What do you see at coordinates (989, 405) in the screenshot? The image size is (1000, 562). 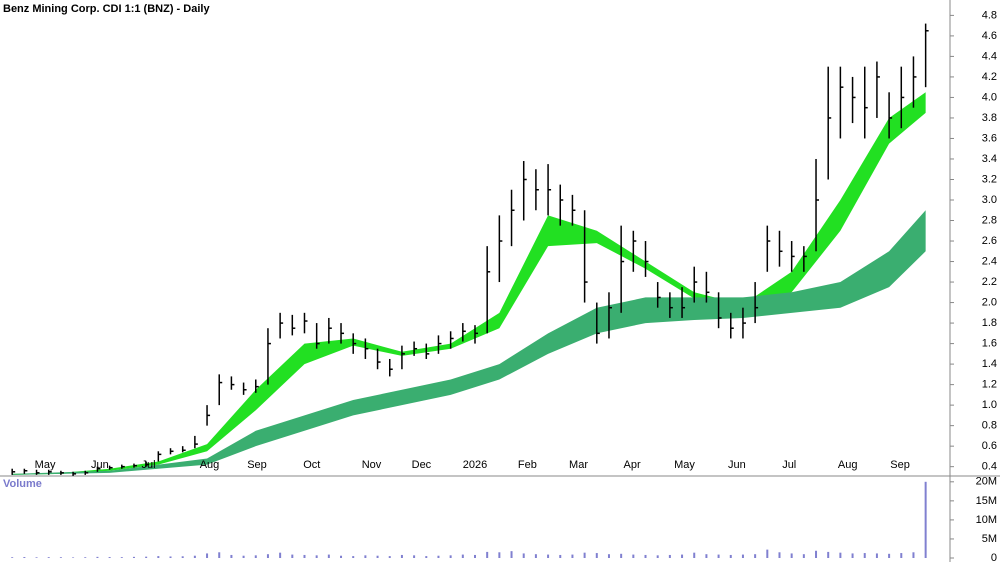 I see `y-tick-label: 1.0` at bounding box center [989, 405].